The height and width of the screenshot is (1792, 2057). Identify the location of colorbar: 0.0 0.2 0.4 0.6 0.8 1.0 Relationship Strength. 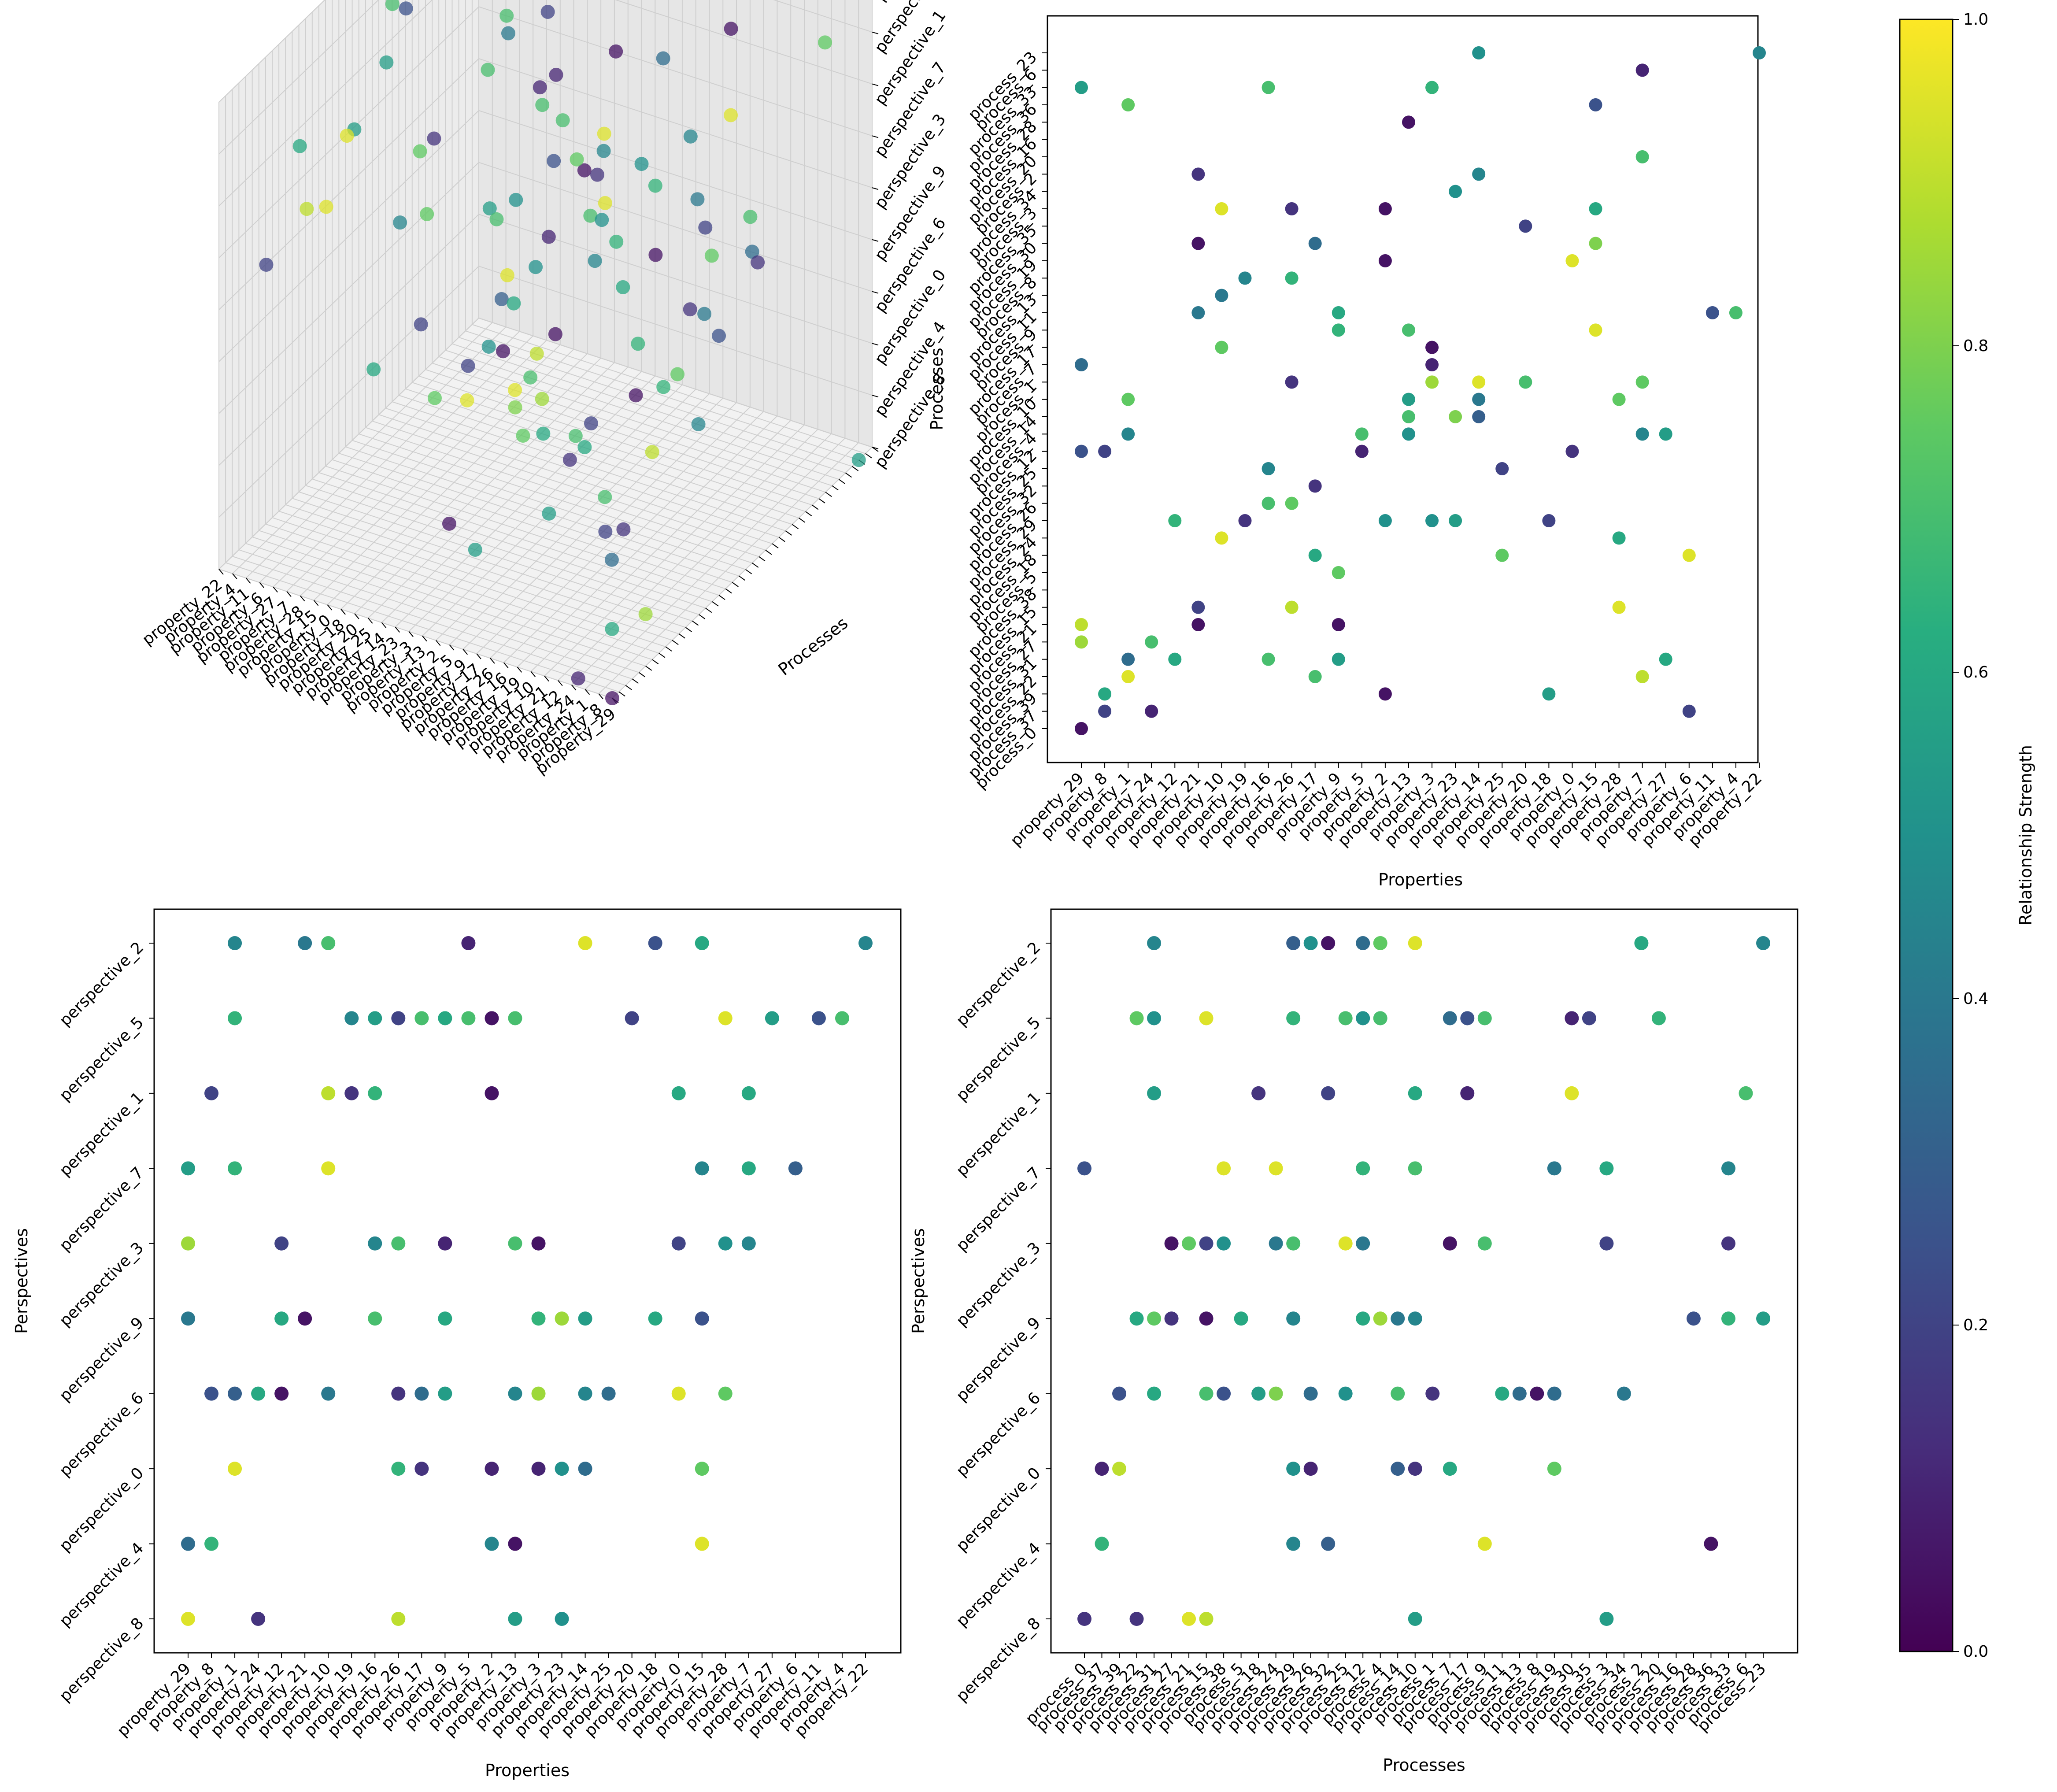
(1967, 836).